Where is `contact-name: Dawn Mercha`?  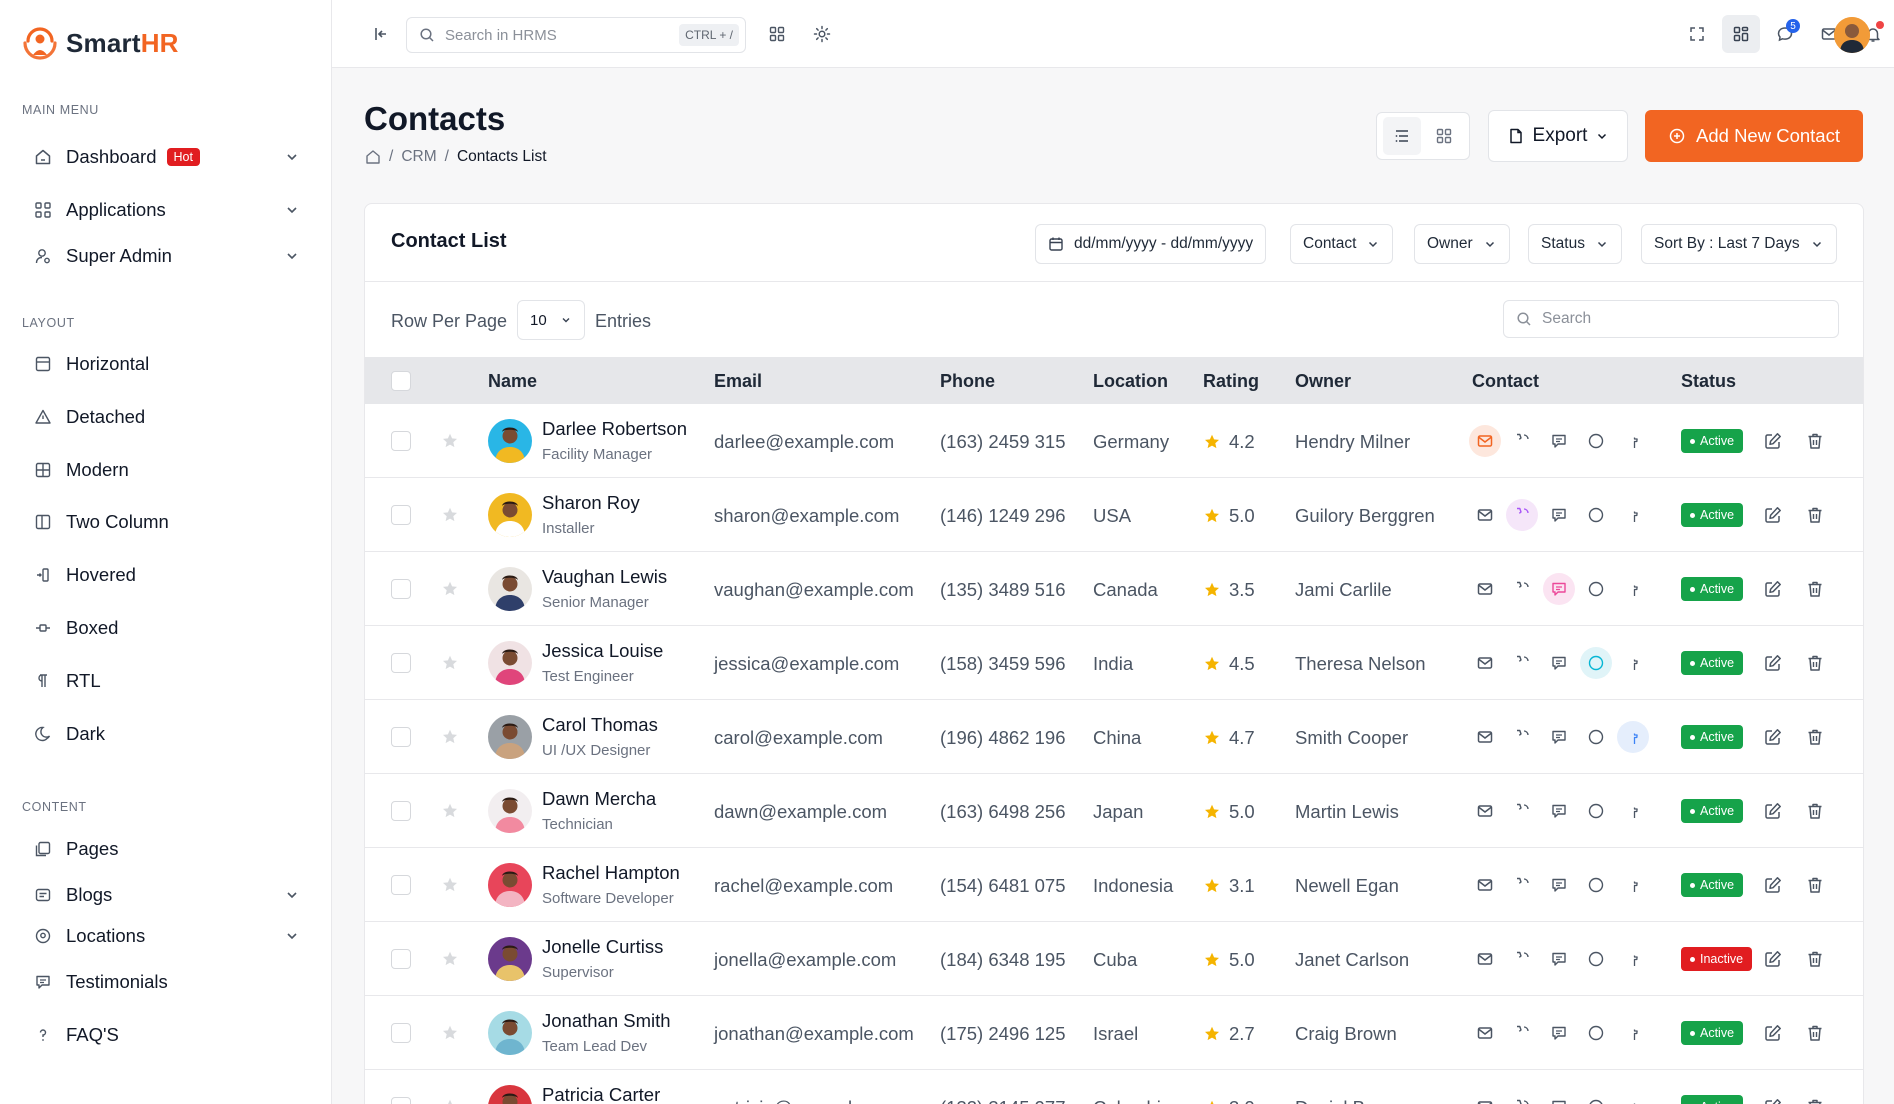
contact-name: Dawn Mercha is located at coordinates (599, 798).